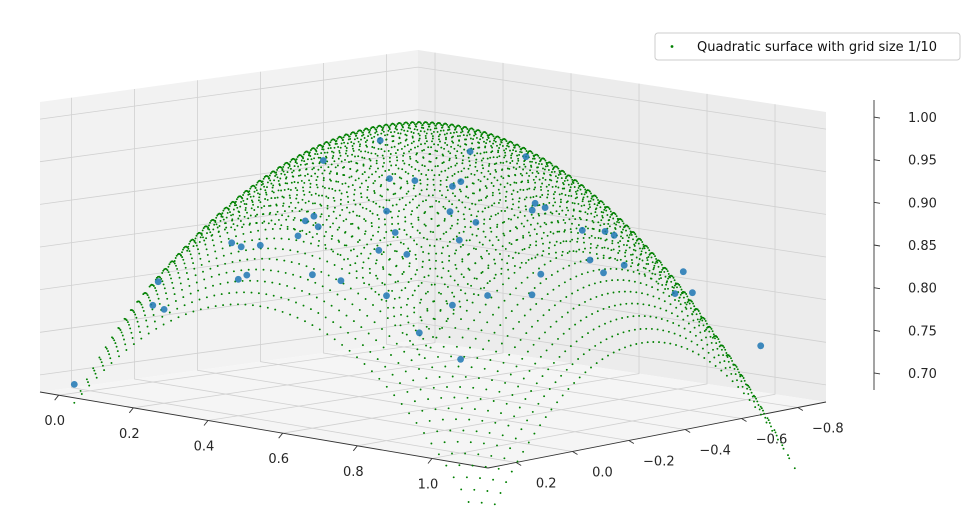  What do you see at coordinates (877, 330) in the screenshot?
I see `z-tick-mark` at bounding box center [877, 330].